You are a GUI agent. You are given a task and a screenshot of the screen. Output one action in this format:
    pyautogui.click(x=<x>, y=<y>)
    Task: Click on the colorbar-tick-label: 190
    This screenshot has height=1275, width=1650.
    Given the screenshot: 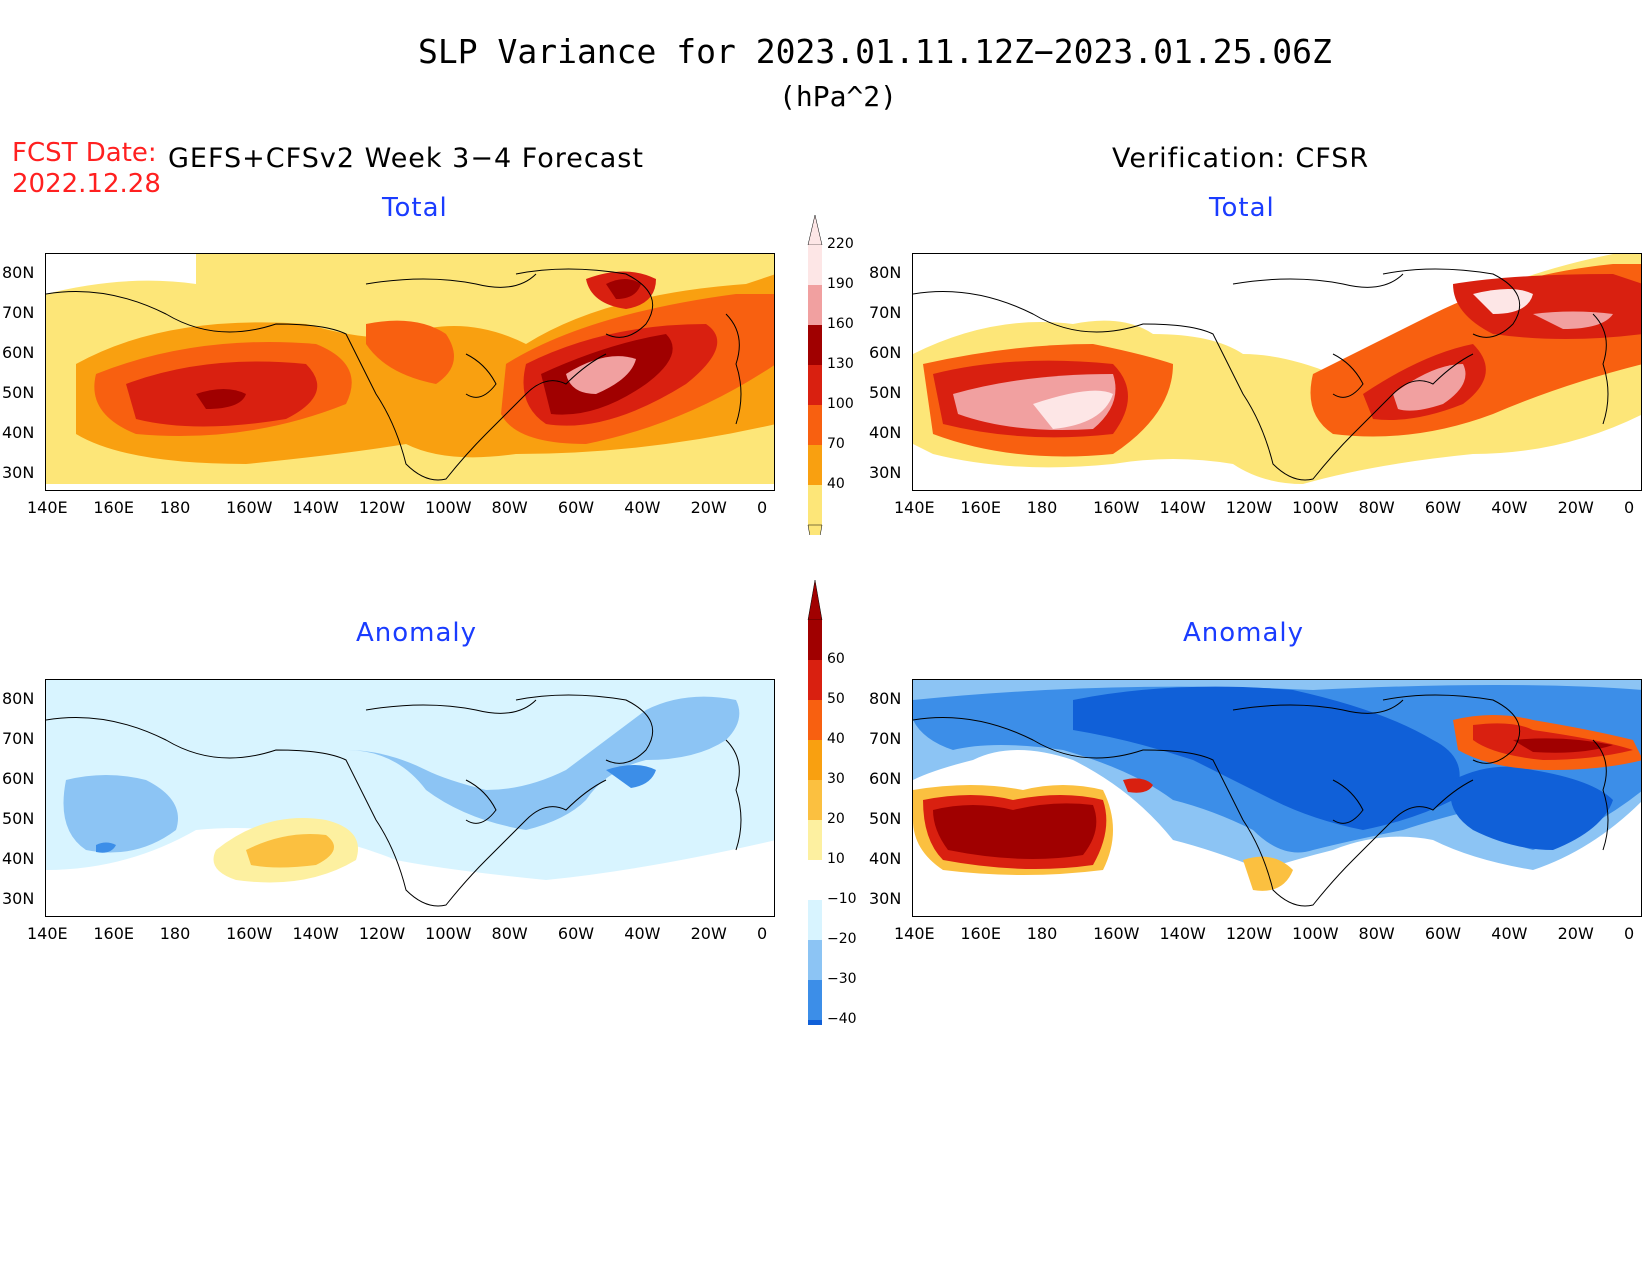 What is the action you would take?
    pyautogui.click(x=840, y=284)
    